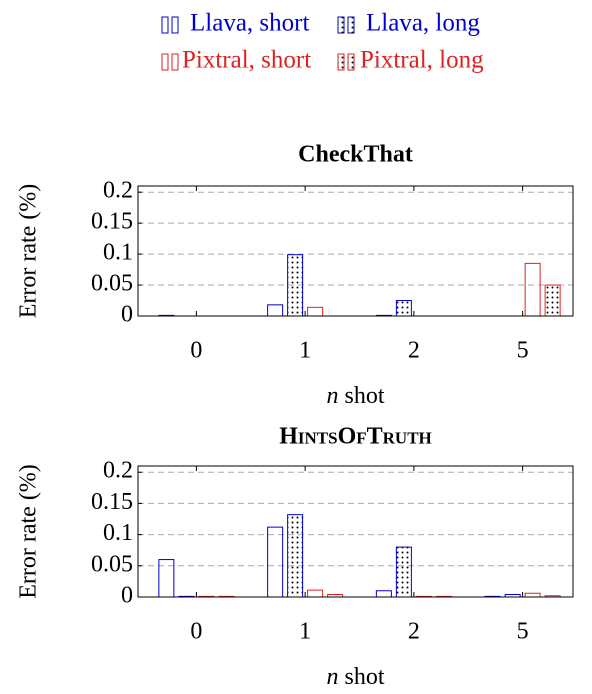  What do you see at coordinates (355, 155) in the screenshot?
I see `chart-title: CheckThat` at bounding box center [355, 155].